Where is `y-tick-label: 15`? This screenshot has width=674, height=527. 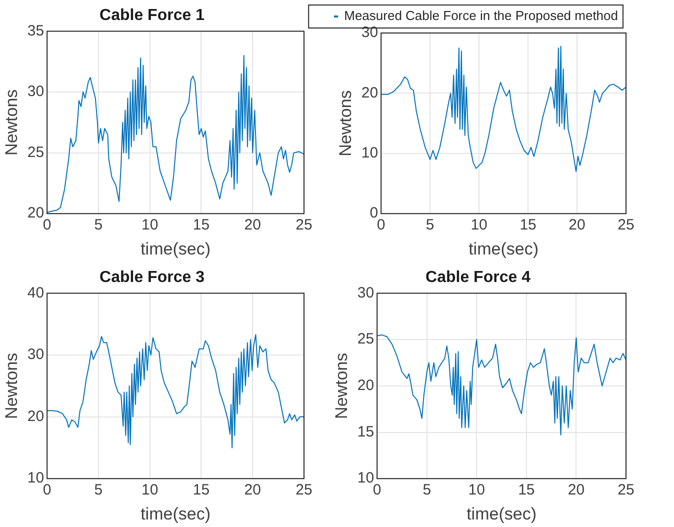
y-tick-label: 15 is located at coordinates (365, 431).